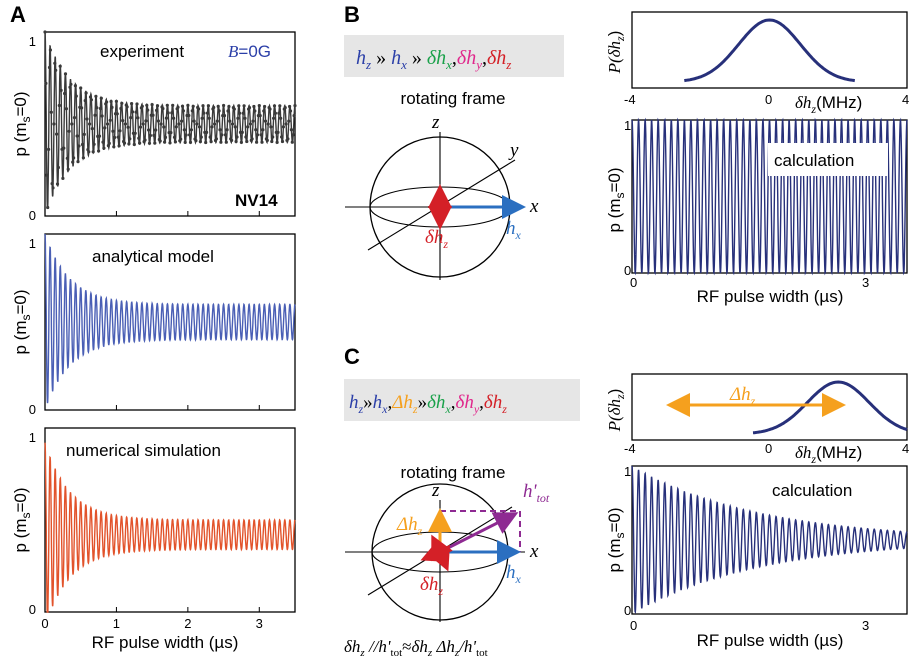 Image resolution: width=922 pixels, height=659 pixels. Describe the element at coordinates (828, 159) in the screenshot. I see `label-bg` at that location.